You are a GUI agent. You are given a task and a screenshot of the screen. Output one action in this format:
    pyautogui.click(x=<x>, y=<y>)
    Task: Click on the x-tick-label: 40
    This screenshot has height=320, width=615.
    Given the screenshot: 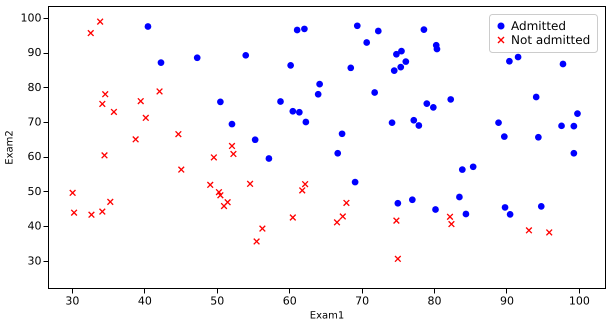 What is the action you would take?
    pyautogui.click(x=145, y=301)
    